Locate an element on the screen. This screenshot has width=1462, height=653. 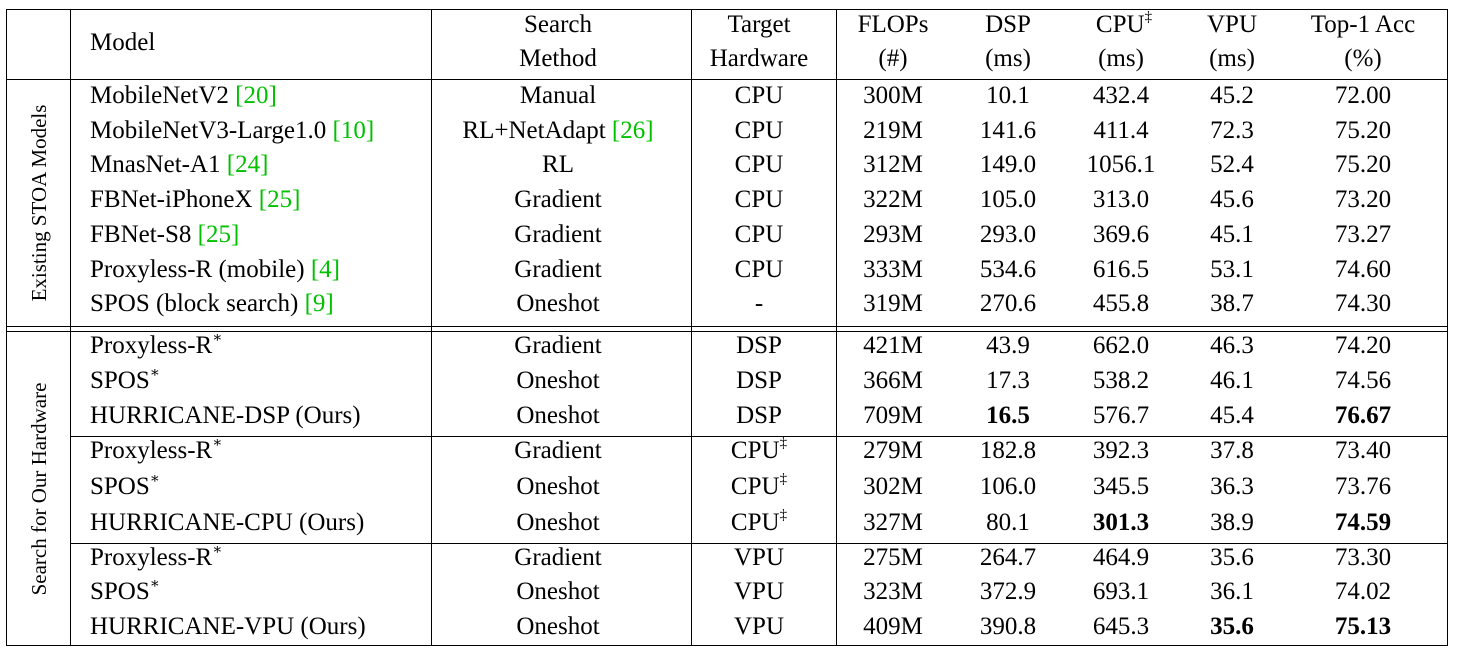
target-col-rule is located at coordinates (836, 327).